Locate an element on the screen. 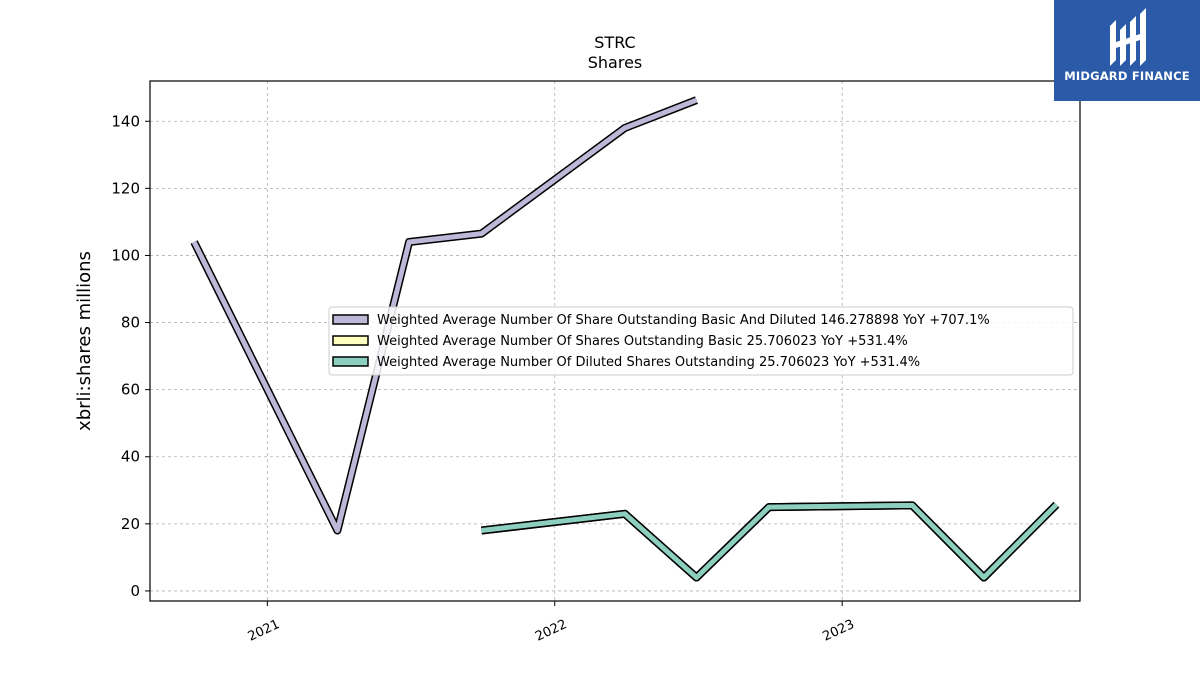 This screenshot has width=1200, height=675. logo-mark-icon is located at coordinates (1128, 37).